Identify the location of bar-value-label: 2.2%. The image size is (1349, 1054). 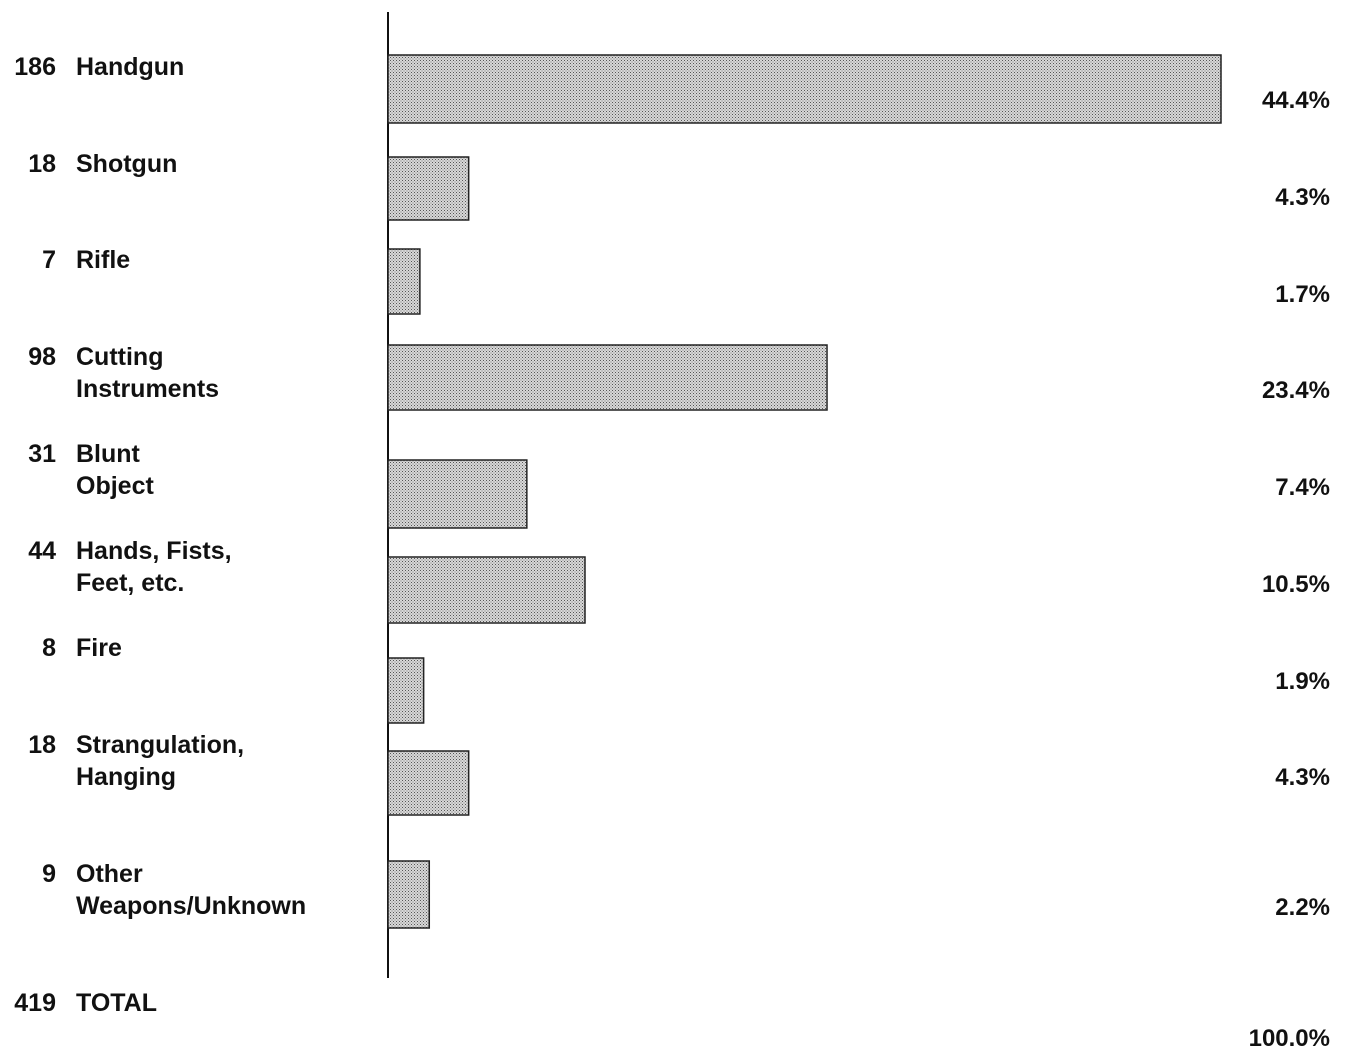
(1302, 907).